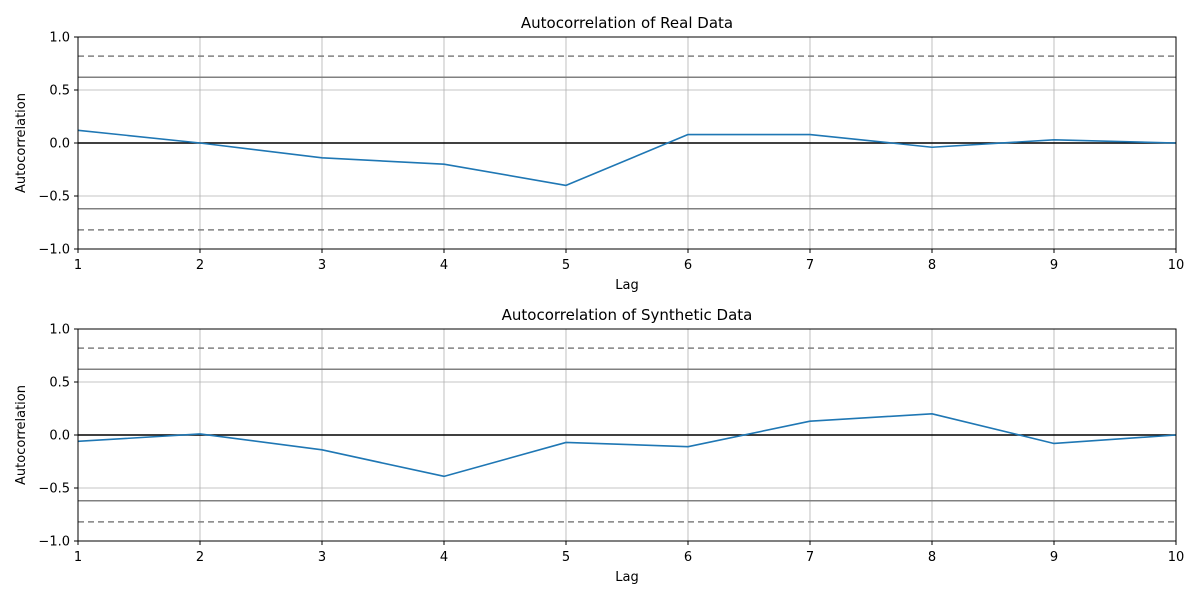 The width and height of the screenshot is (1200, 604). What do you see at coordinates (627, 315) in the screenshot?
I see `chart-title: Autocorrelation of Synthetic Data` at bounding box center [627, 315].